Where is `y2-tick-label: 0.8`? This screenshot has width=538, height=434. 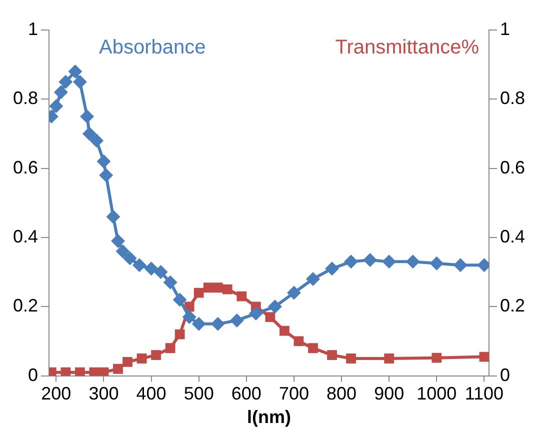
y2-tick-label: 0.8 is located at coordinates (513, 98).